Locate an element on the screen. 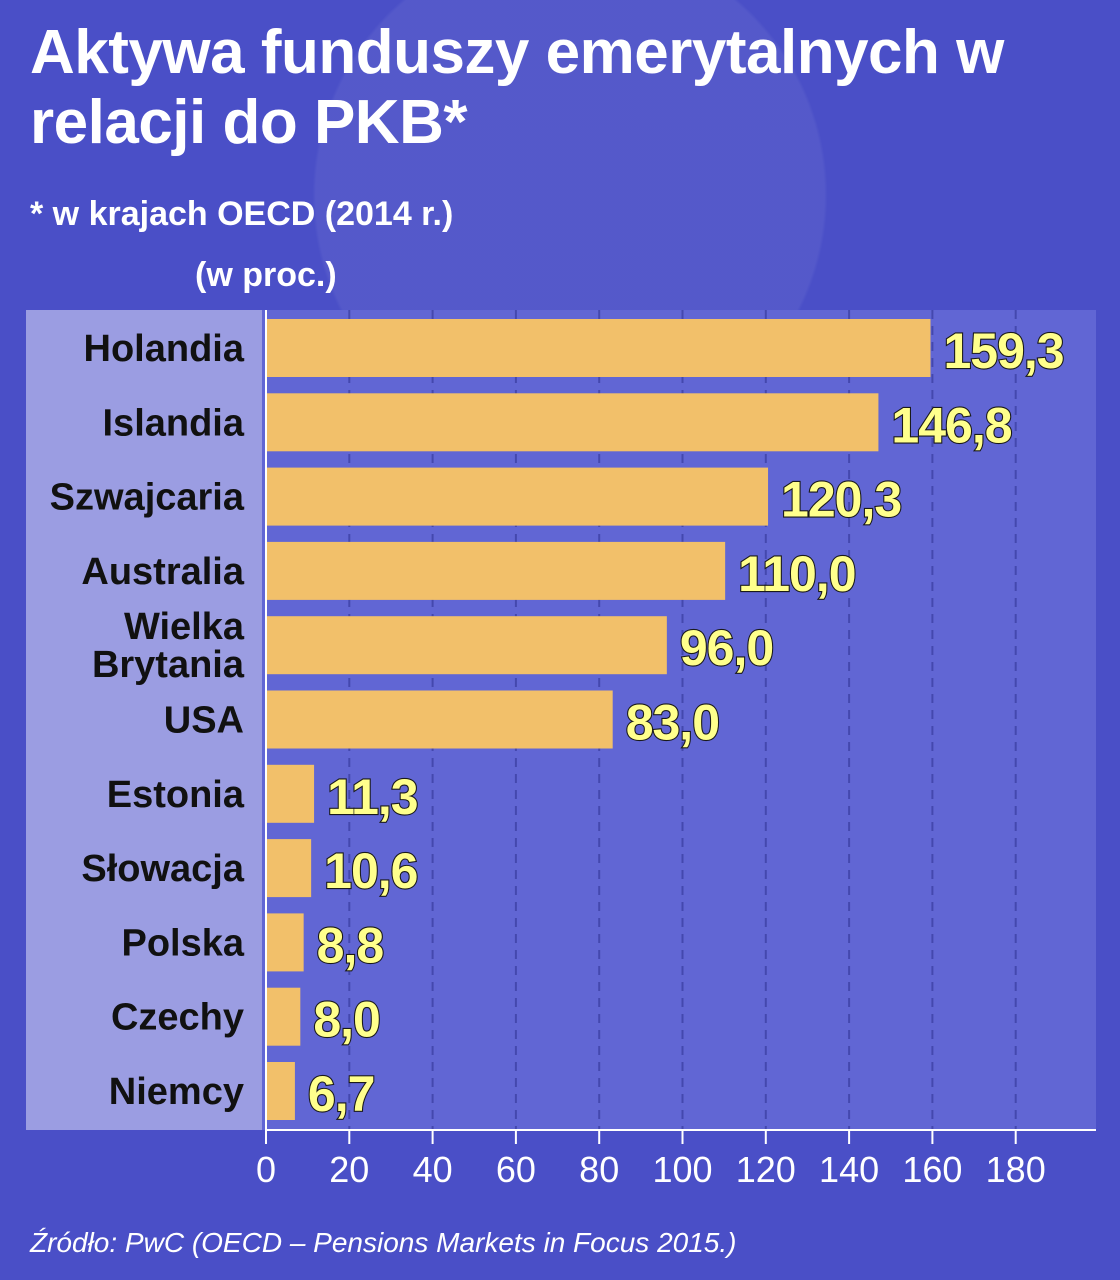 This screenshot has width=1120, height=1280. x-tick-label-140: 140 is located at coordinates (849, 1169).